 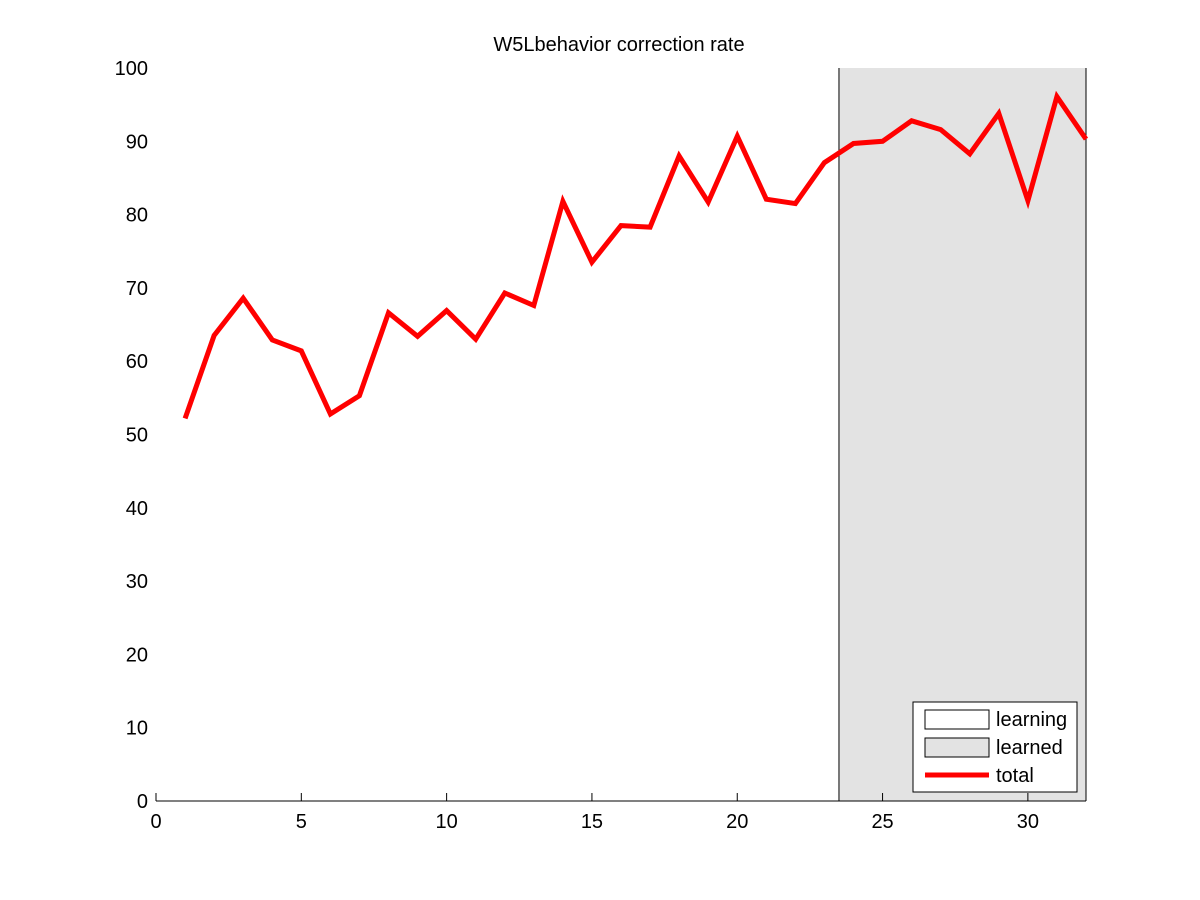 I want to click on y-tick-label: 90, so click(x=137, y=142).